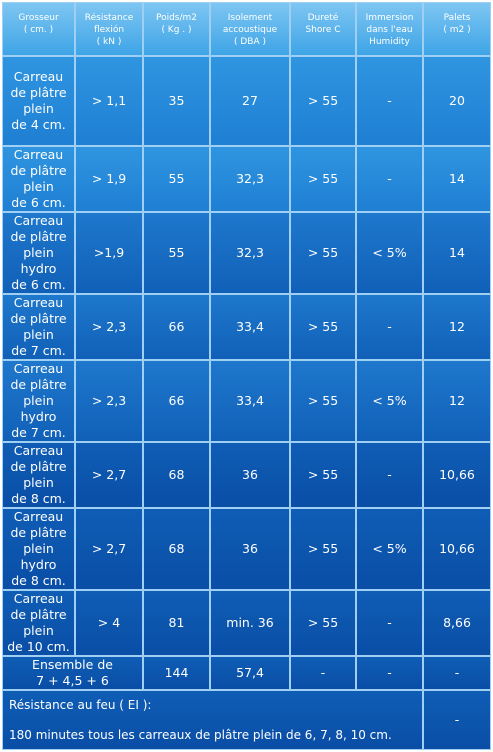  What do you see at coordinates (176, 24) in the screenshot?
I see `header-poids-text: Poids/m2 ( Kg . )` at bounding box center [176, 24].